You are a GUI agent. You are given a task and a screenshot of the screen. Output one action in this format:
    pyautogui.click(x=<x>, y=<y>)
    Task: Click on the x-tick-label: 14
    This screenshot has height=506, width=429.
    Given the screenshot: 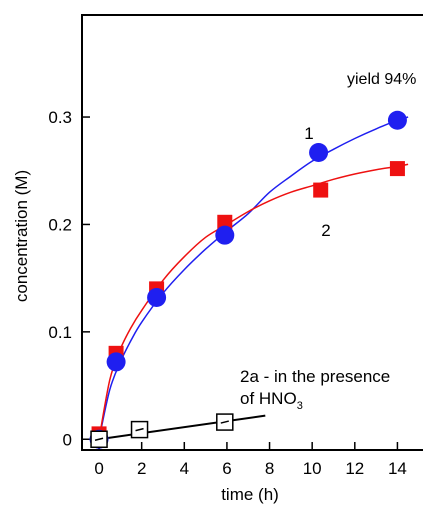 What is the action you would take?
    pyautogui.click(x=397, y=468)
    